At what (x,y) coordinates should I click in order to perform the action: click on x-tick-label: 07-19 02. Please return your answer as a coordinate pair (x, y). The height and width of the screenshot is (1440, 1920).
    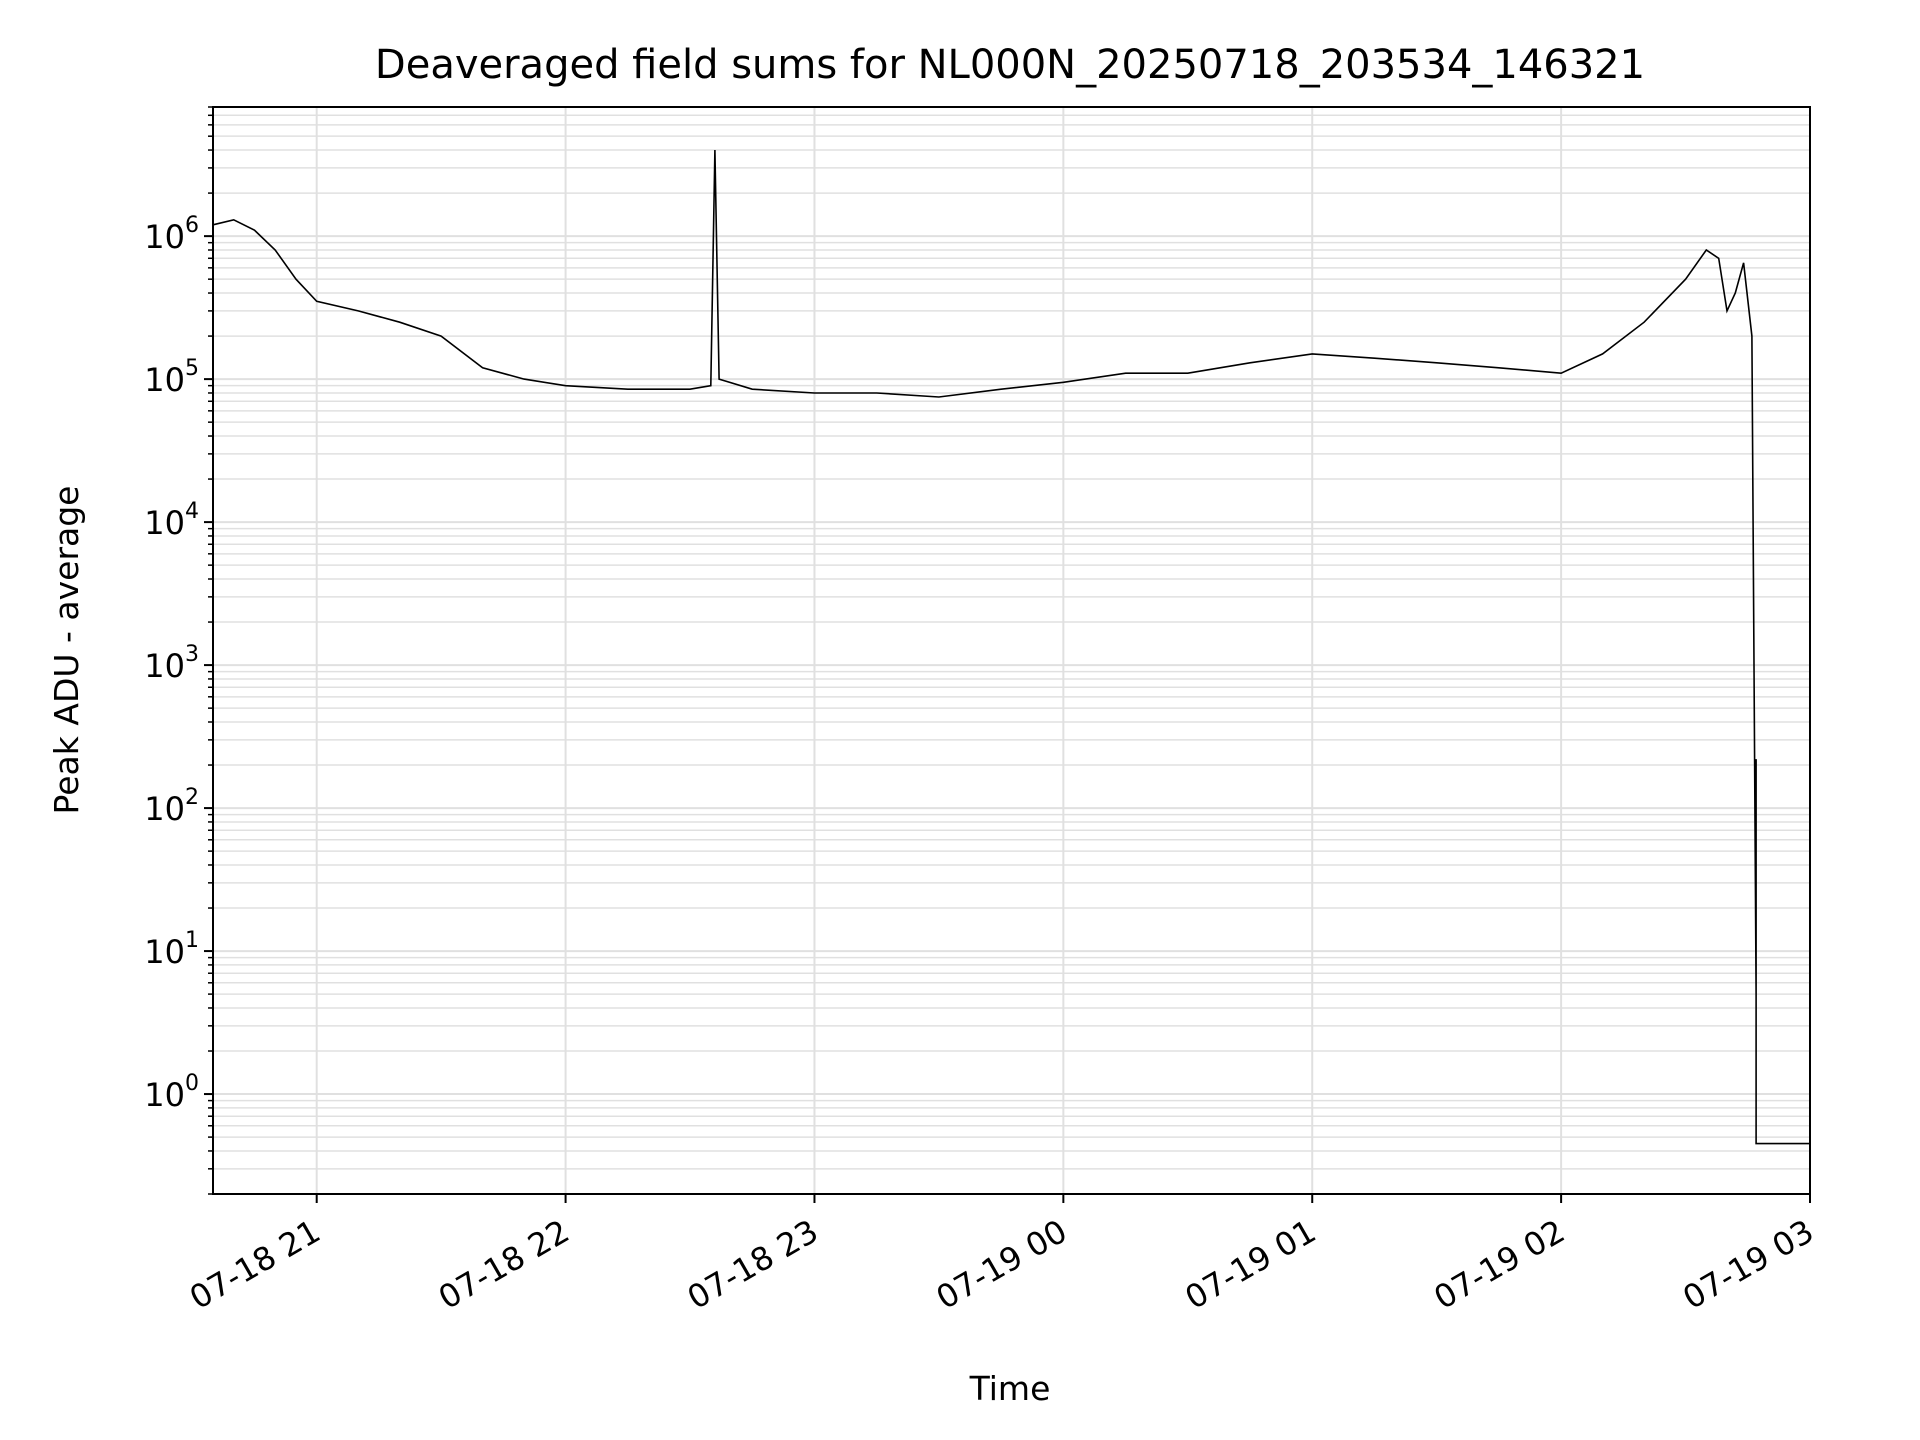
    Looking at the image, I should click on (1500, 1264).